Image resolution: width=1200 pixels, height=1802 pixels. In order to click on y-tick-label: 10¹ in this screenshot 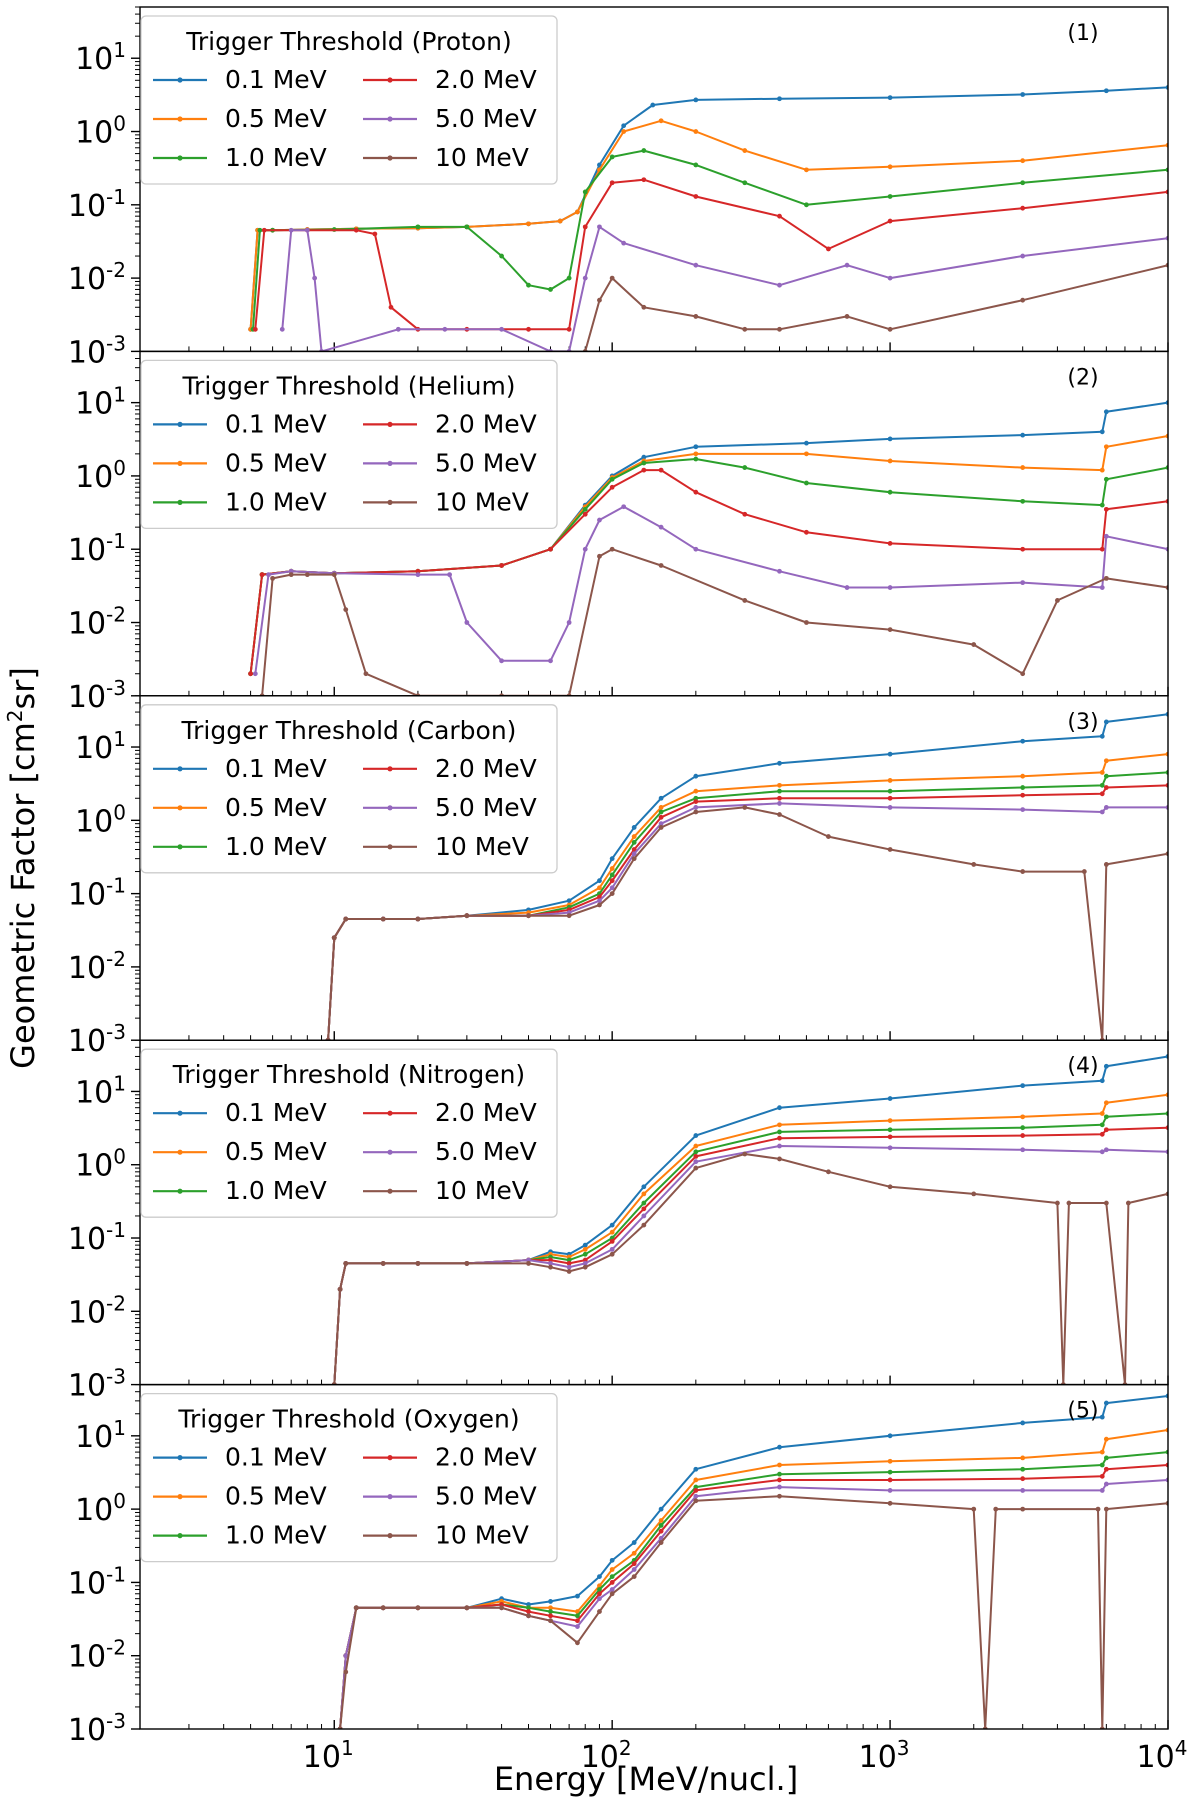, I will do `click(100, 402)`.